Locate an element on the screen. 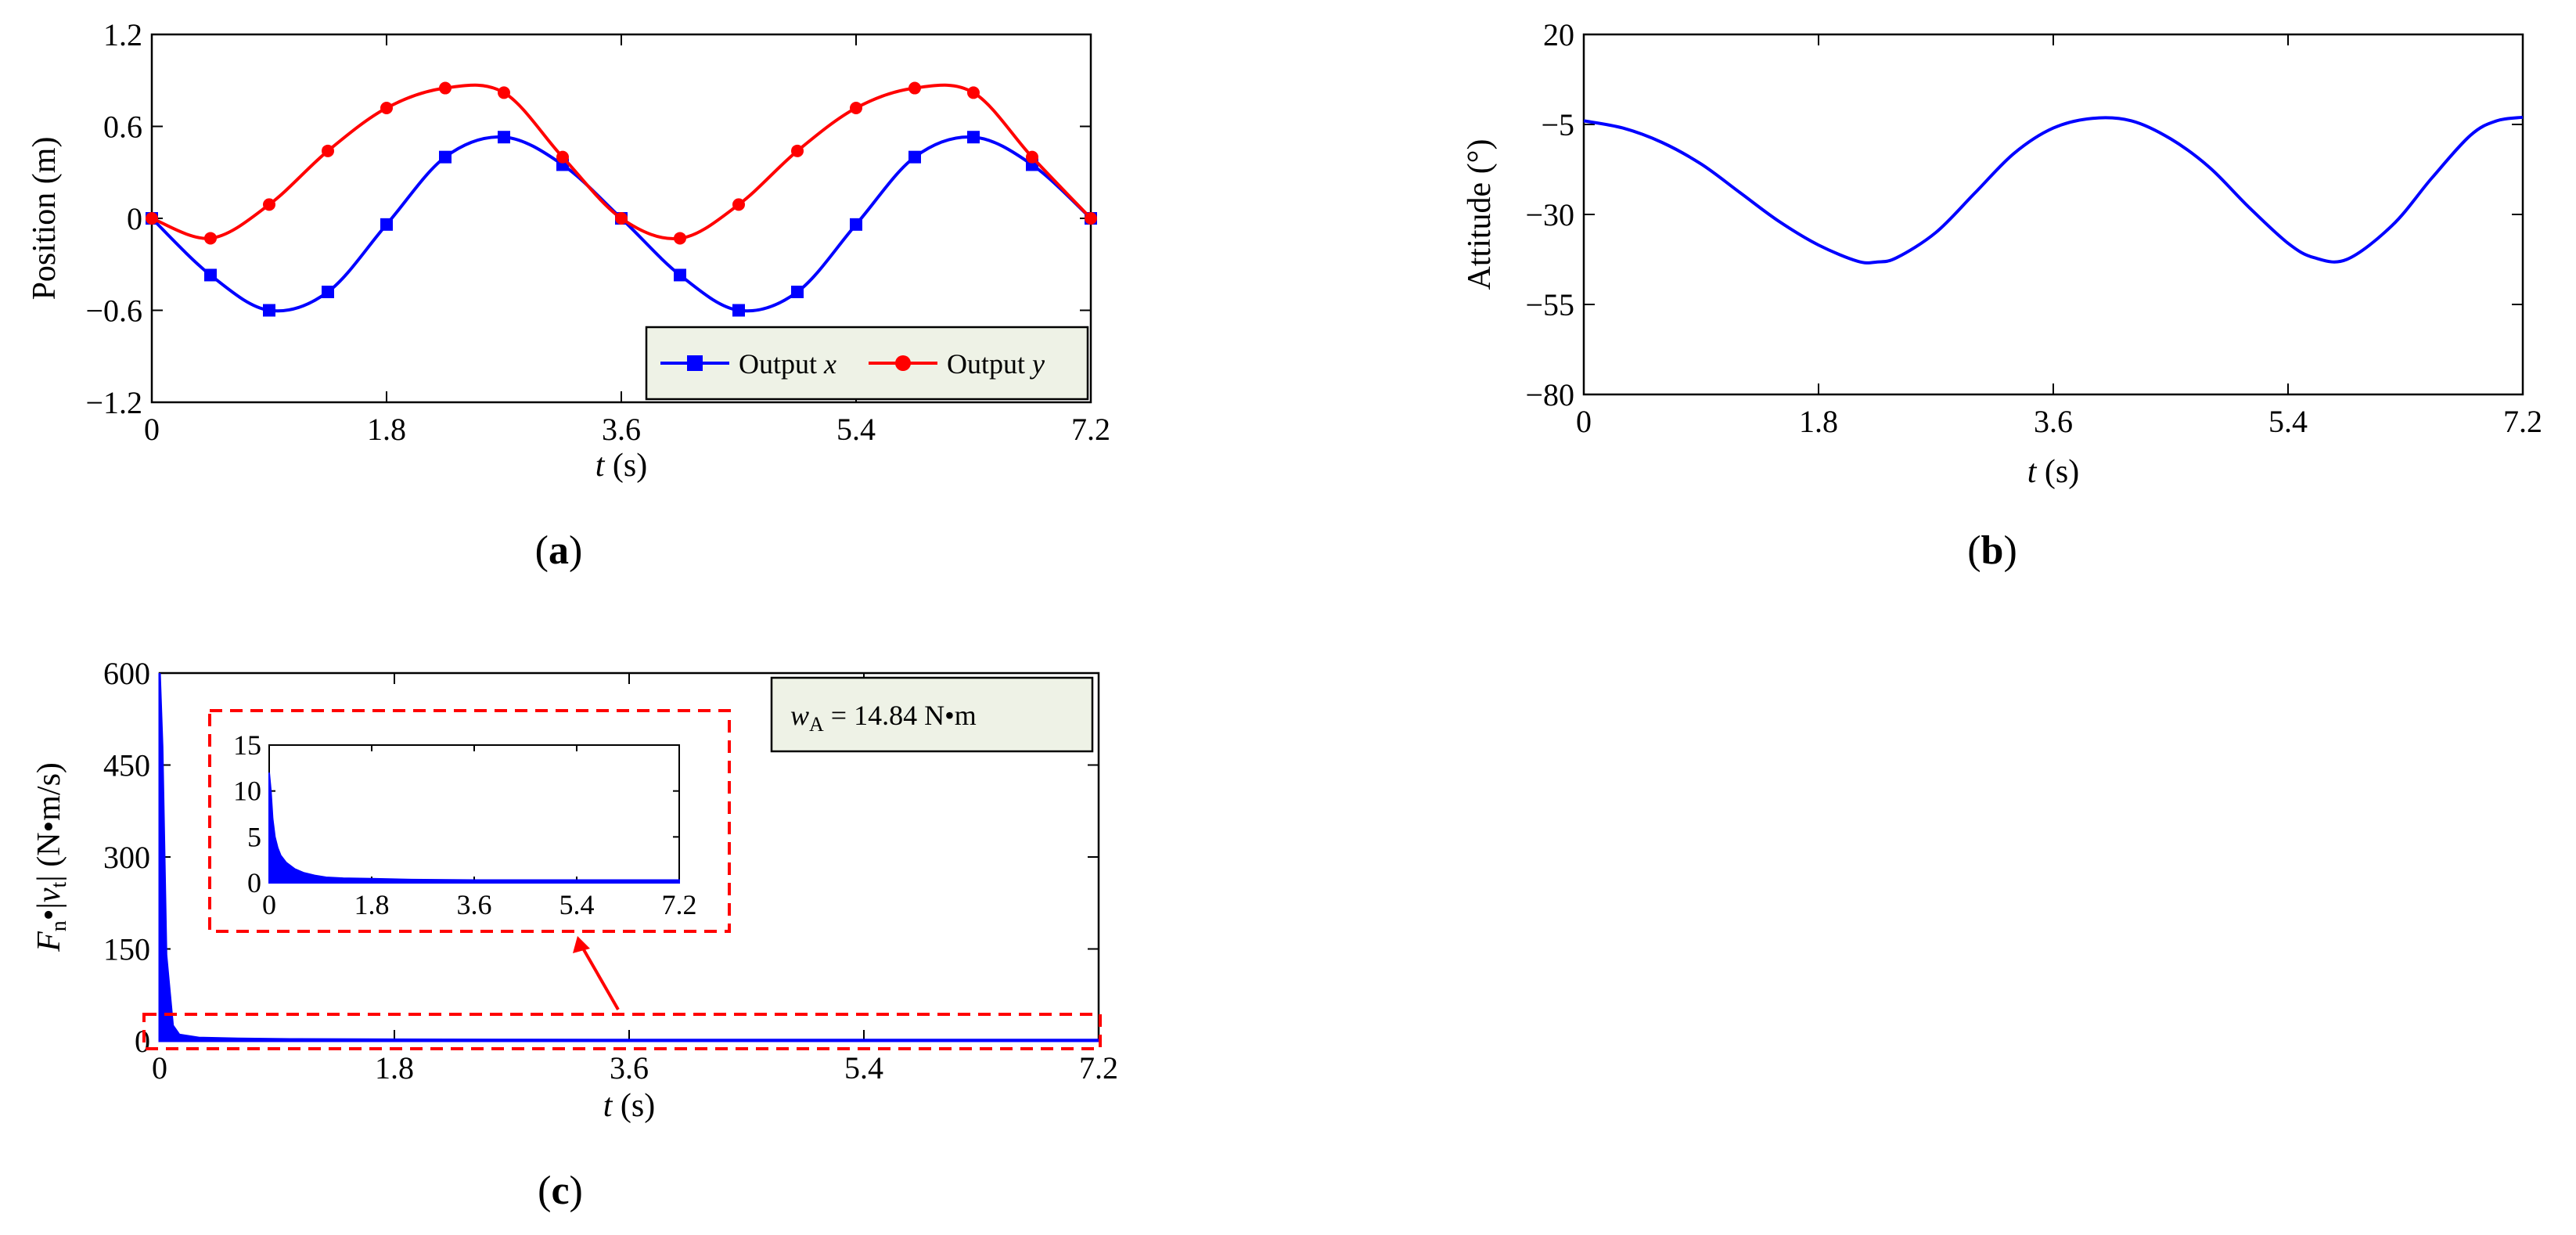 This screenshot has width=2576, height=1235. series-area-power is located at coordinates (629, 857).